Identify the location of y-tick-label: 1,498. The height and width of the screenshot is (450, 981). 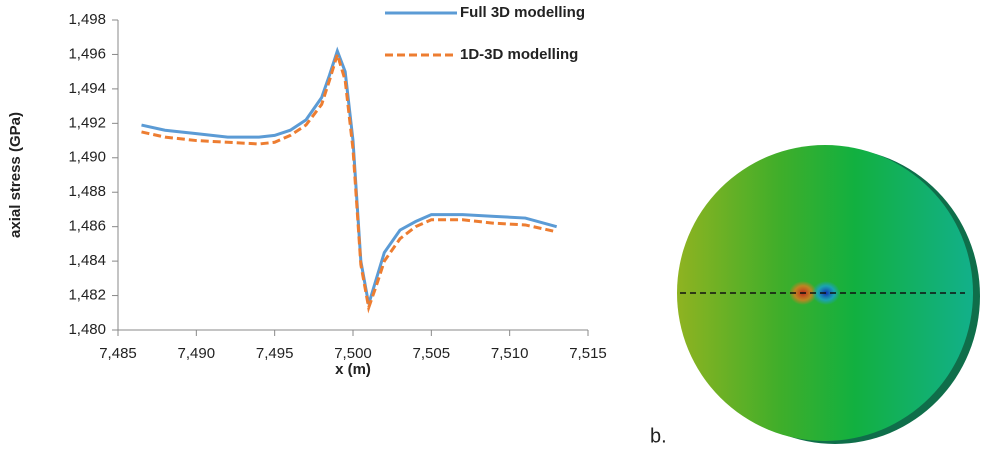
(87, 19).